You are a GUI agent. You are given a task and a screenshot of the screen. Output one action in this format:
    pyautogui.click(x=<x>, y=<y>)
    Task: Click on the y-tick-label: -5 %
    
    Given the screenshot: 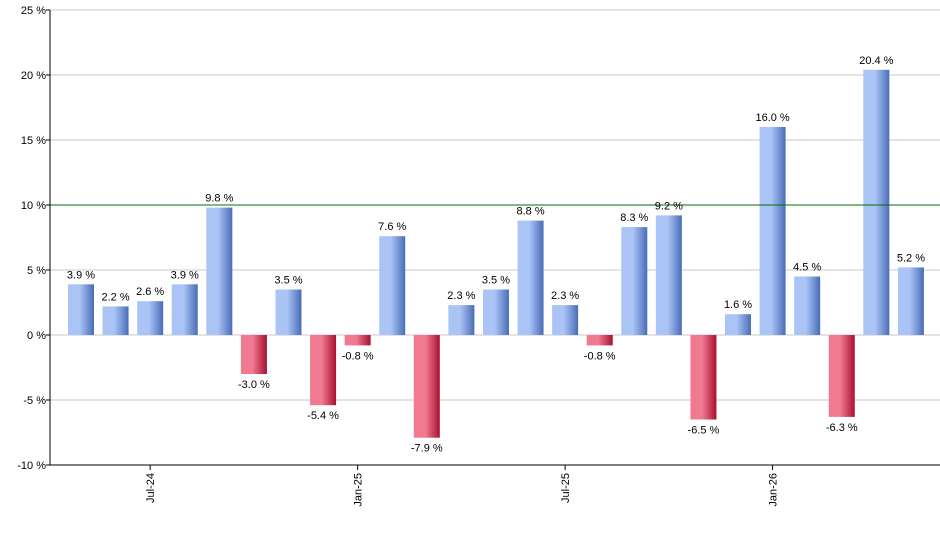 What is the action you would take?
    pyautogui.click(x=34, y=401)
    